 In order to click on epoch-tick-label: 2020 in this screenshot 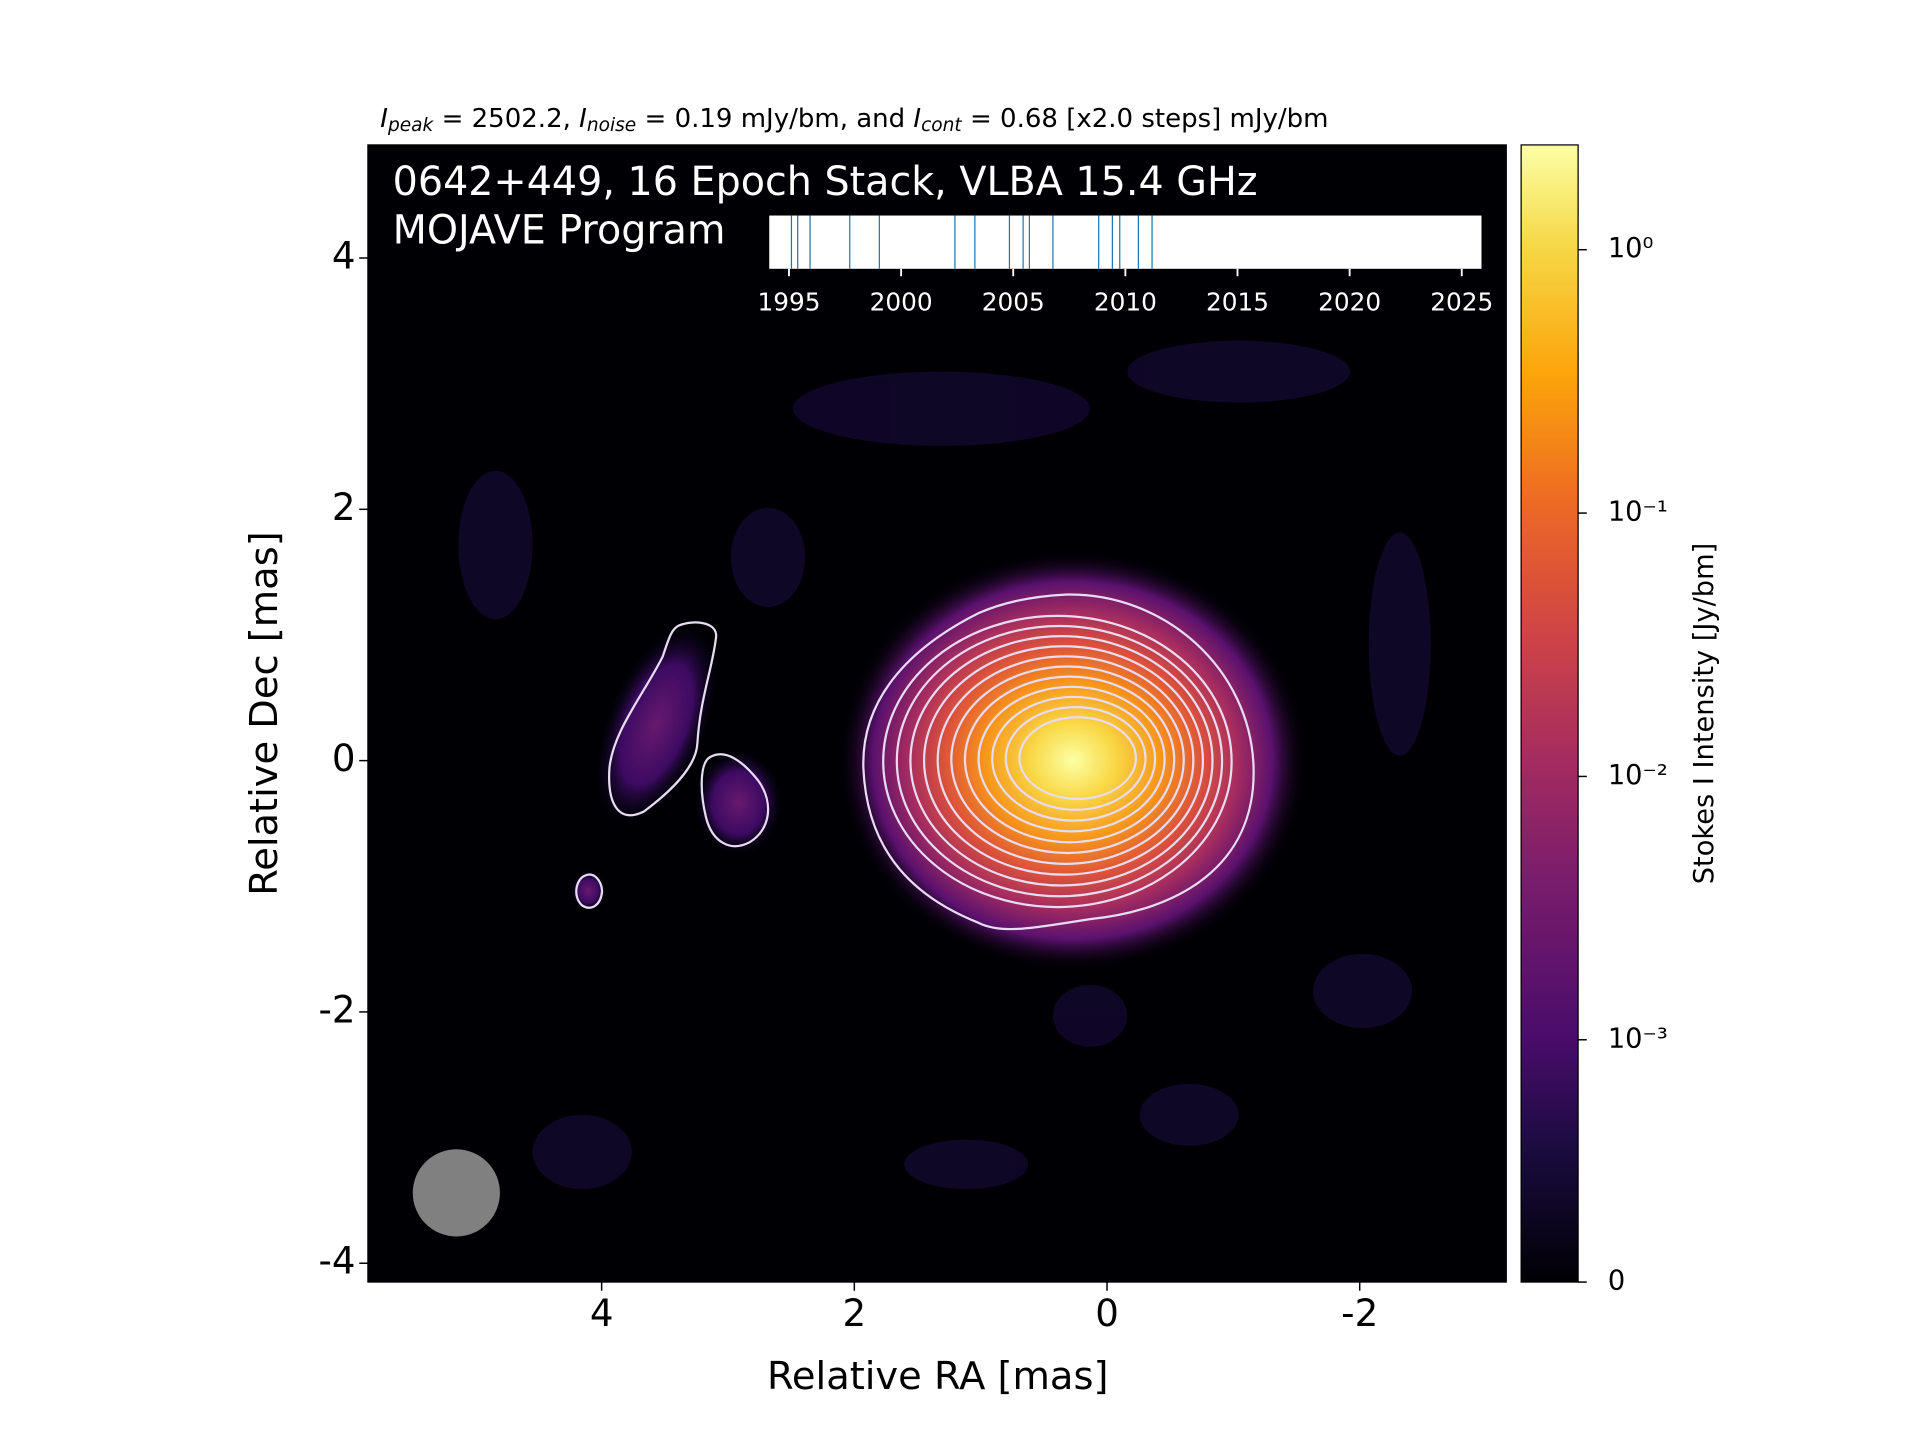, I will do `click(1349, 301)`.